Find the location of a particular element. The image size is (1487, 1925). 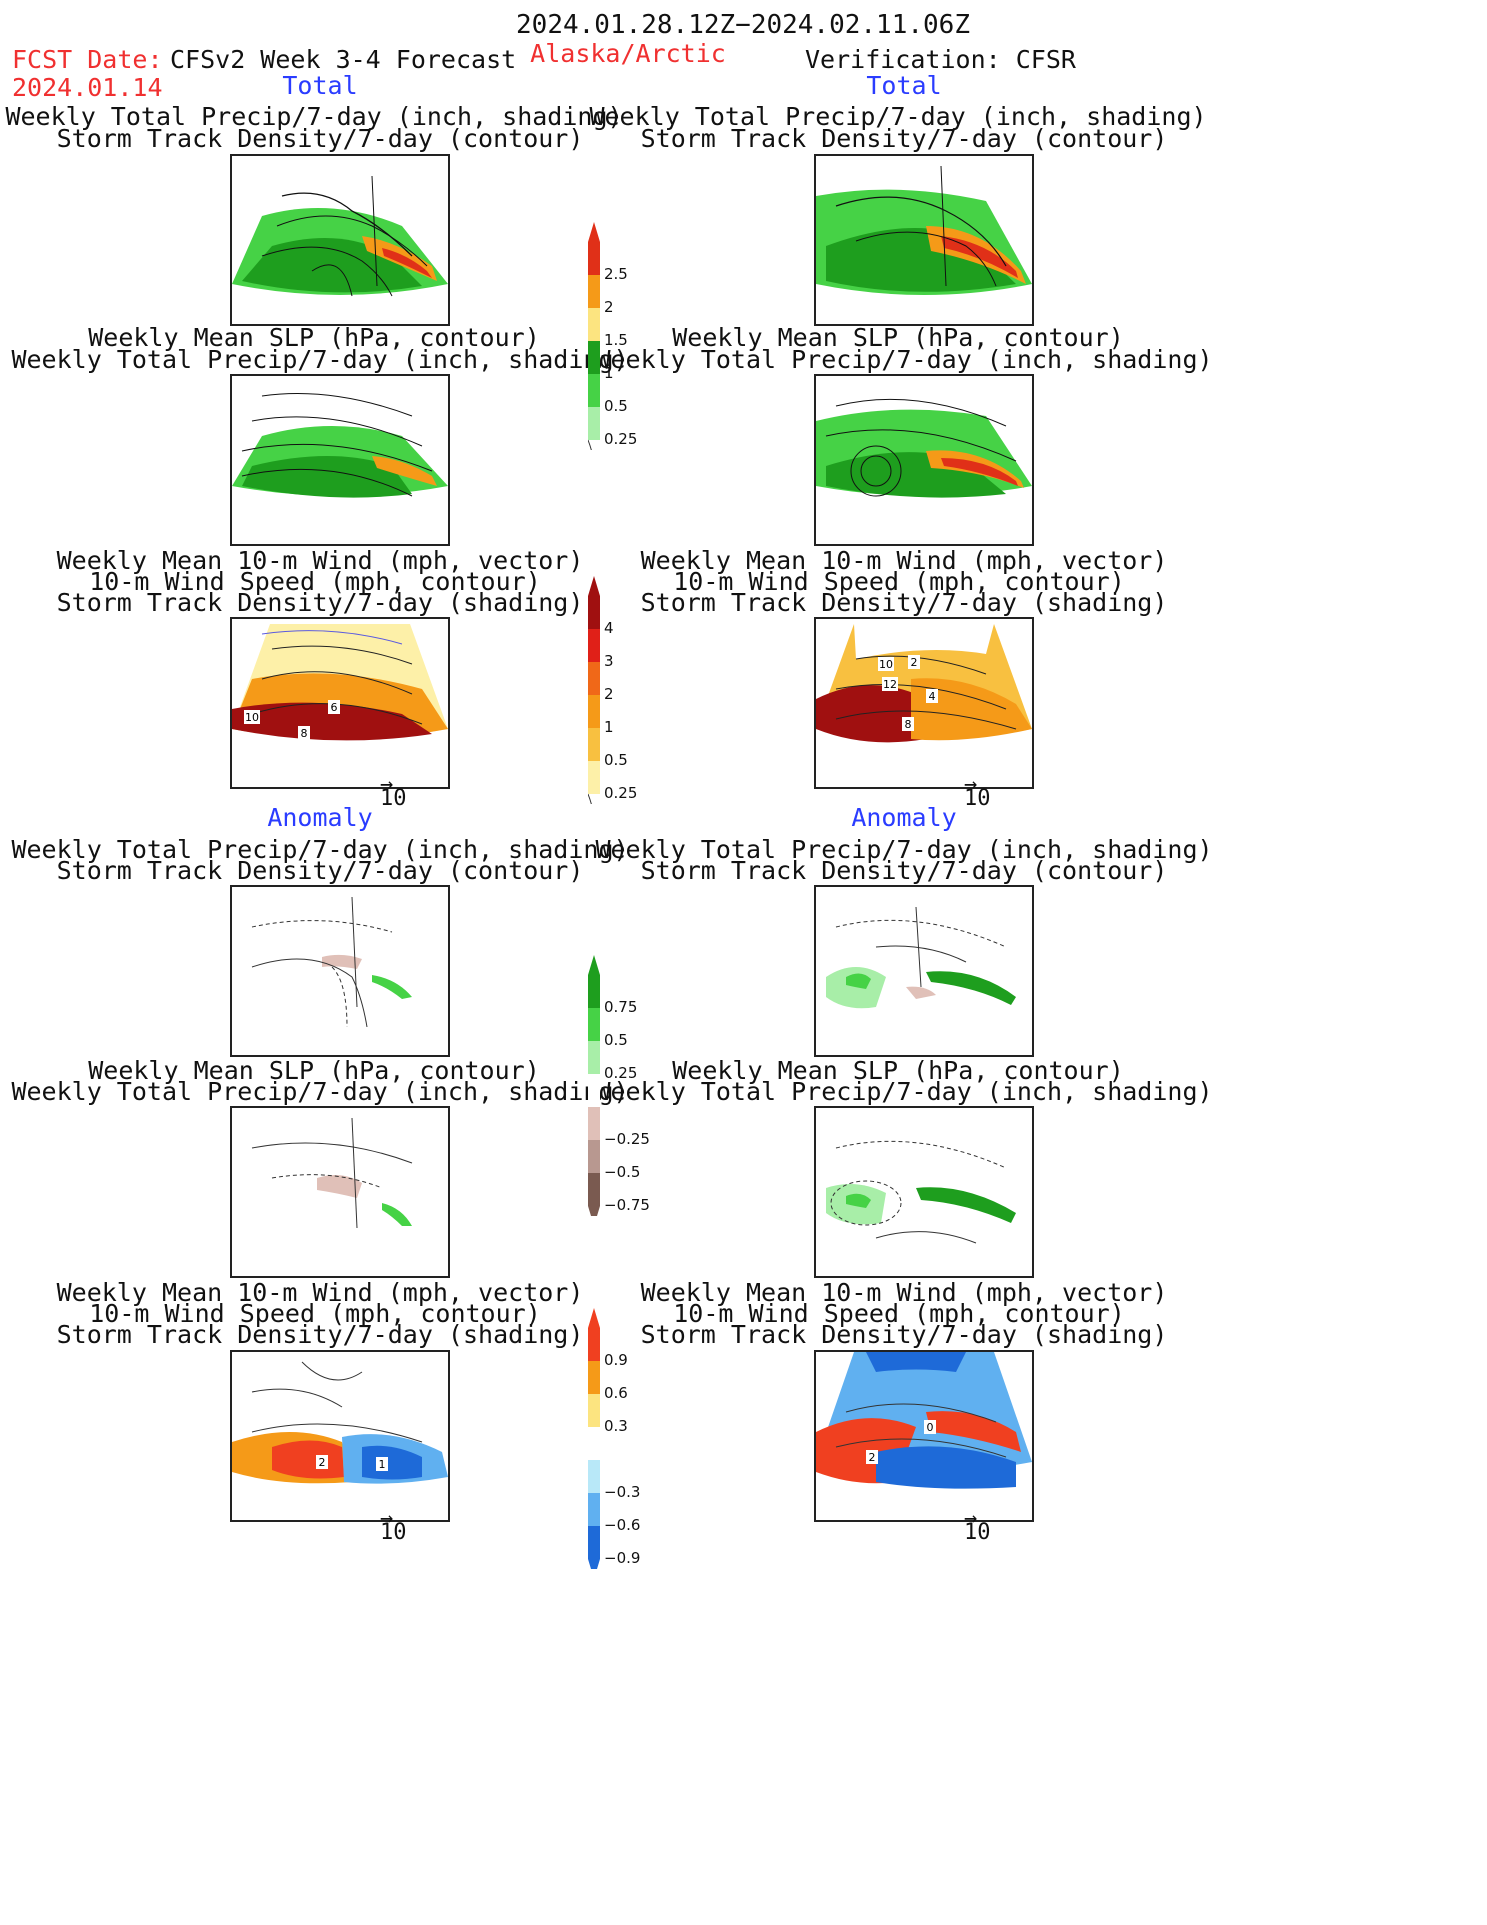

colorbar-tick-label: −0.9 is located at coordinates (622, 1558).